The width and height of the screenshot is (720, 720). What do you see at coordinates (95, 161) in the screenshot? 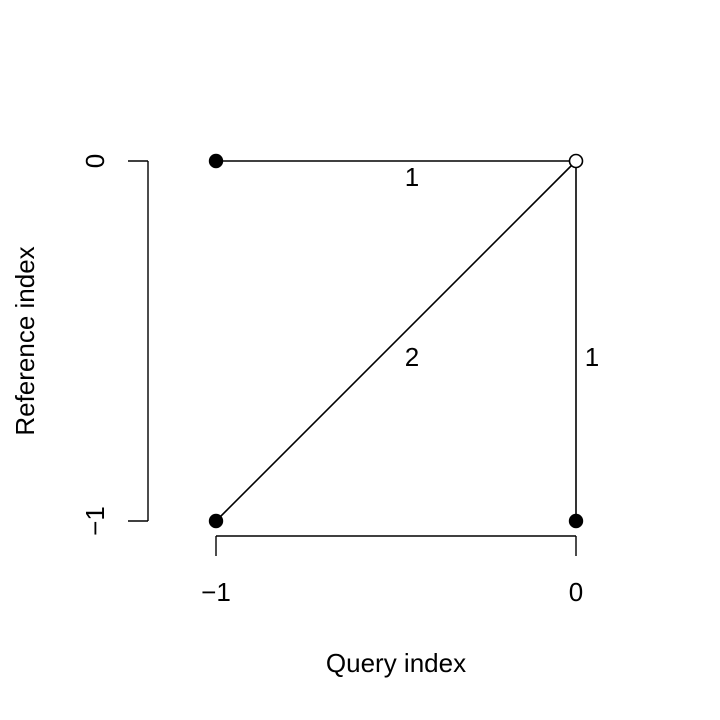
I see `y-tick-label-0: 0` at bounding box center [95, 161].